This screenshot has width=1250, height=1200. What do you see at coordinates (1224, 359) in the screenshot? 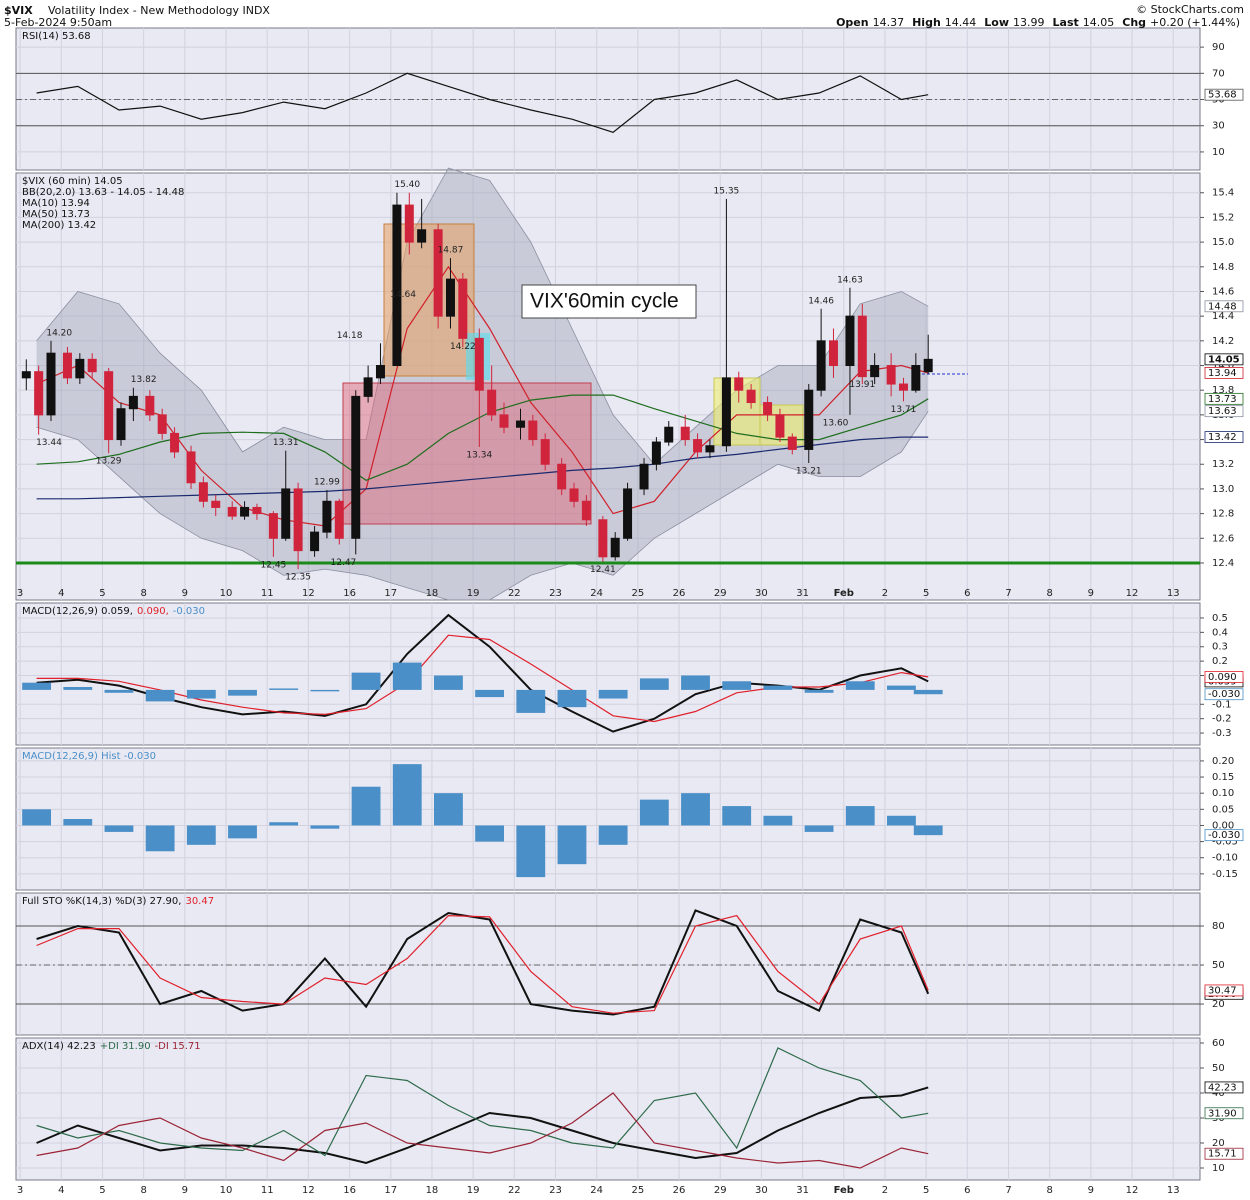
I see `value-tag: 14.05` at bounding box center [1224, 359].